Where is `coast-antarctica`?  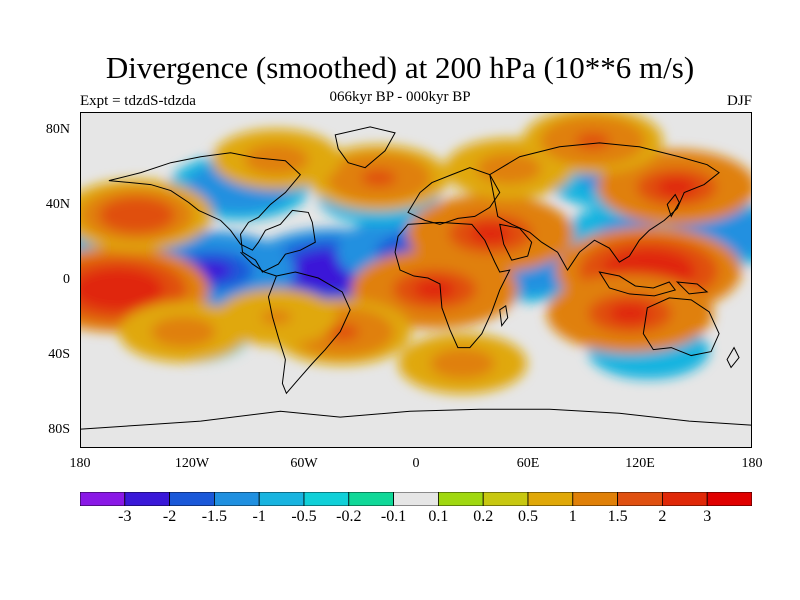 coast-antarctica is located at coordinates (416, 419).